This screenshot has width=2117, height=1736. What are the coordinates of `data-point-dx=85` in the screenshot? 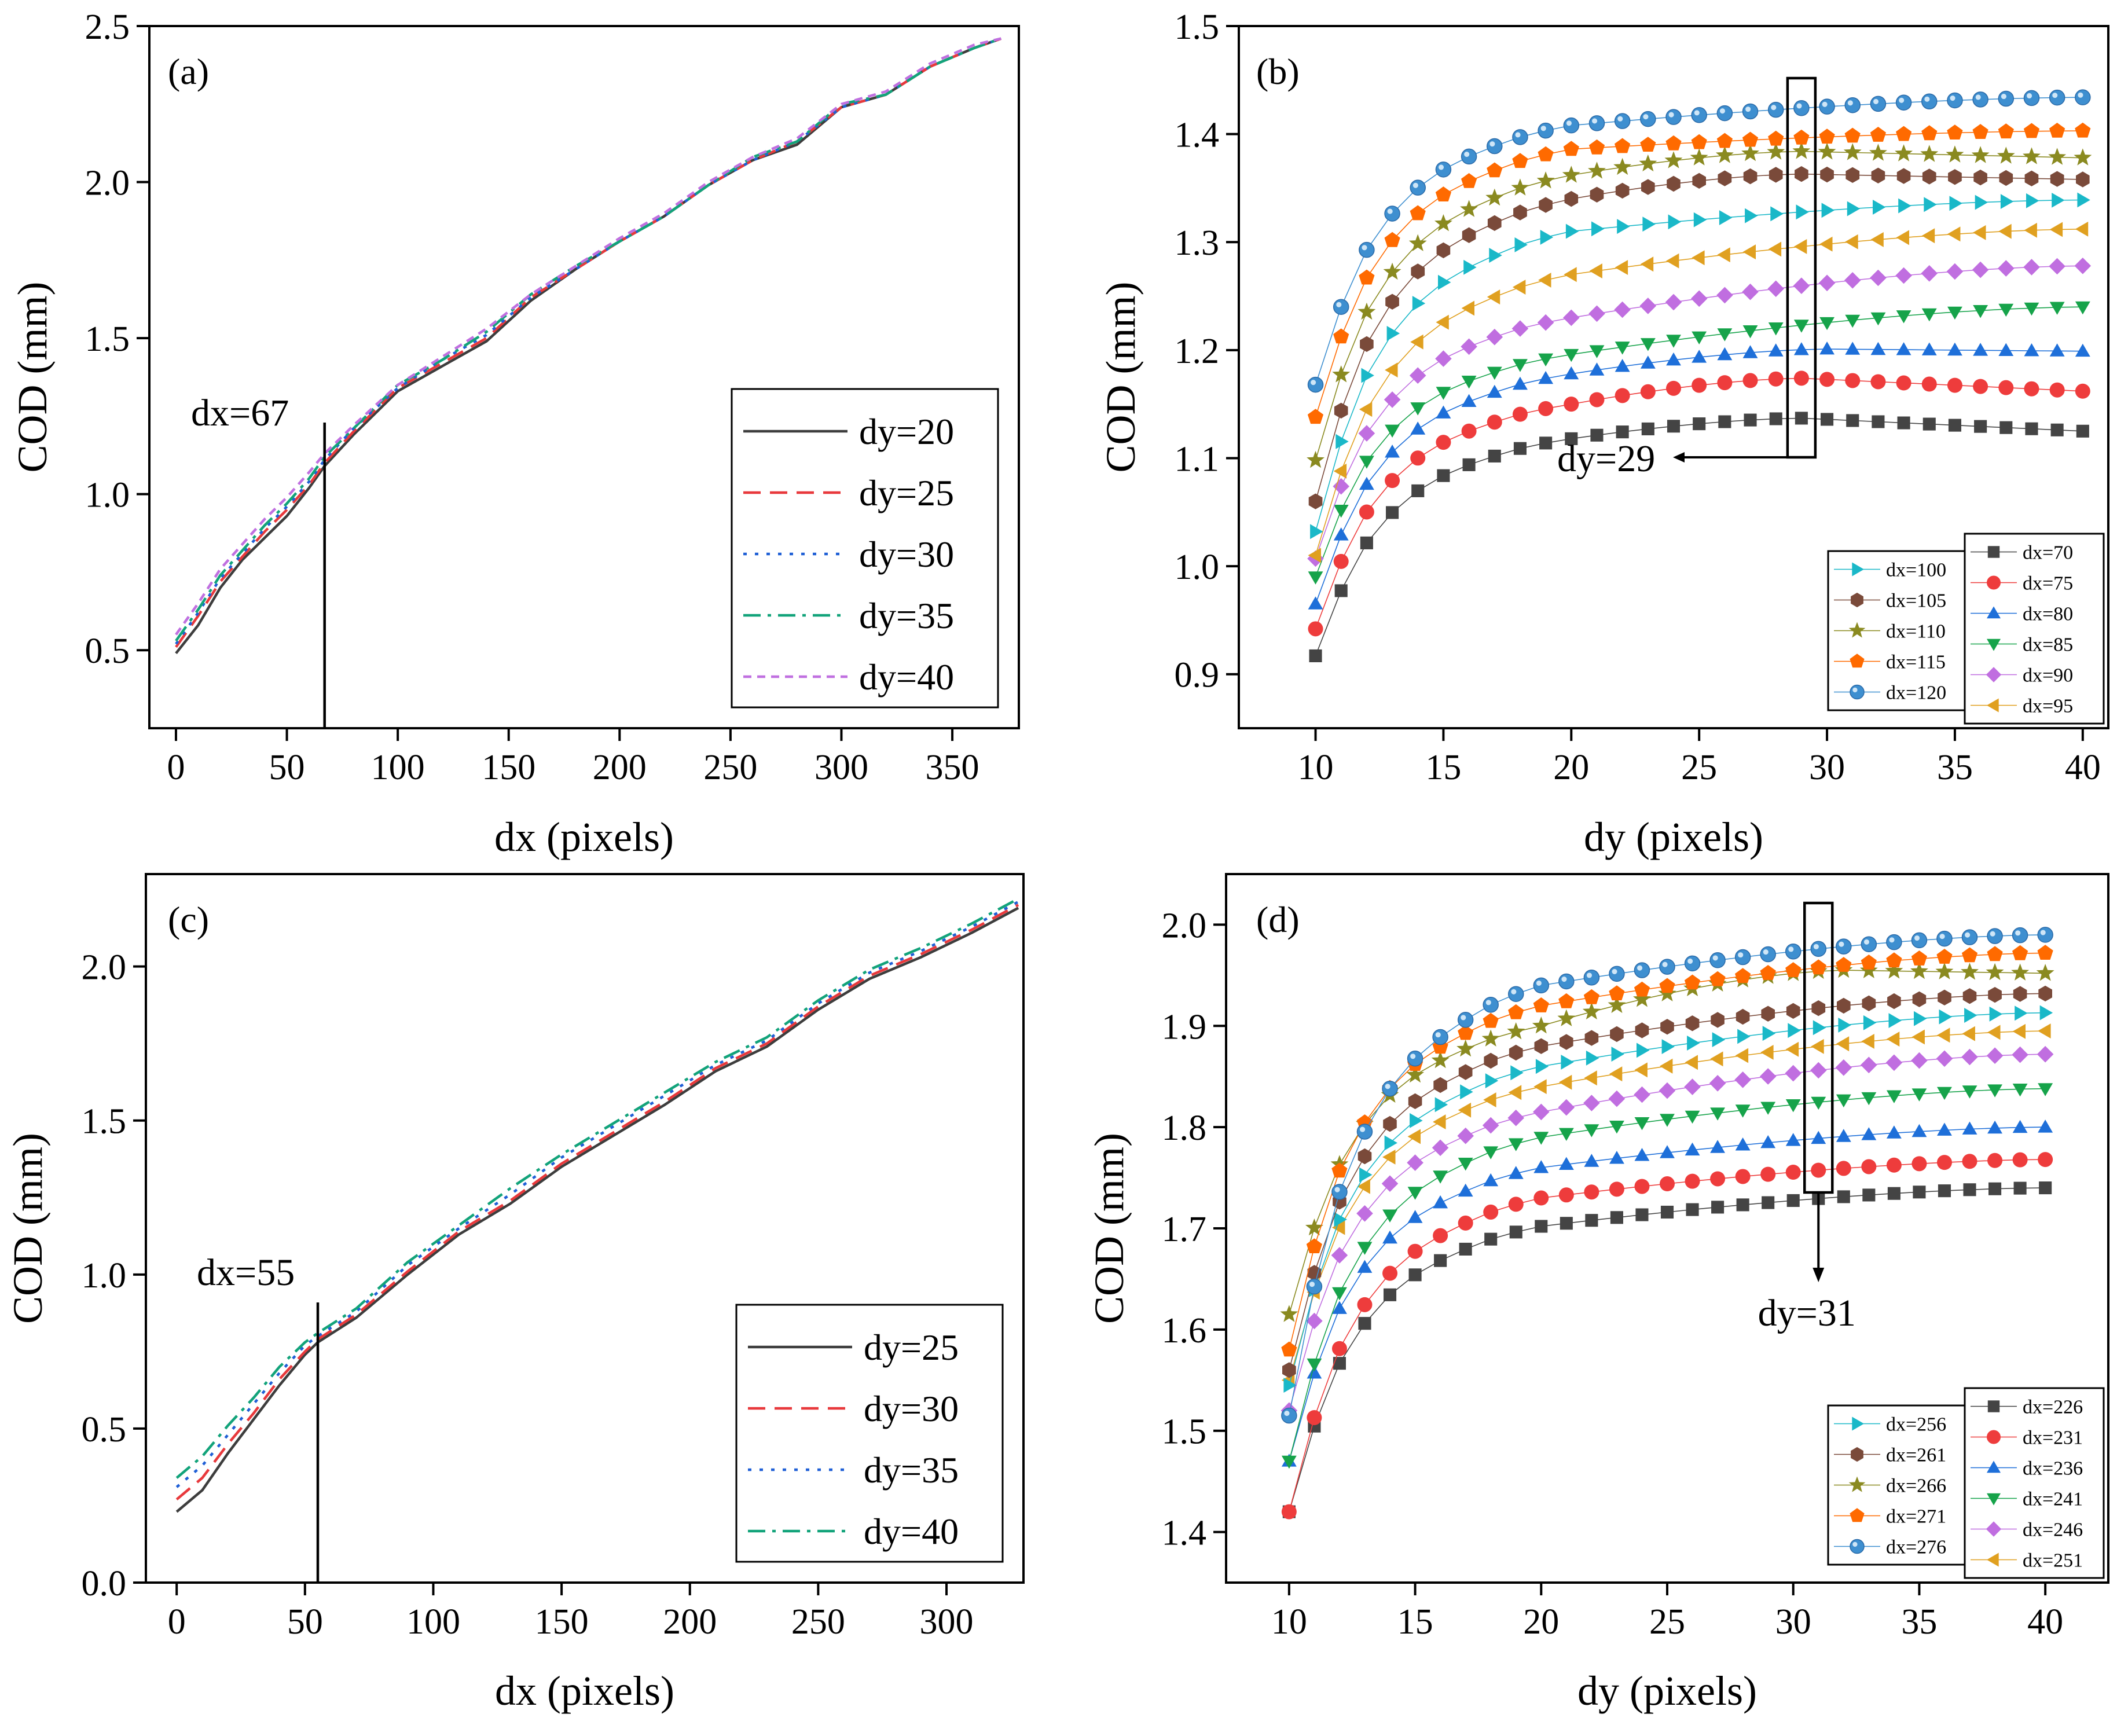 It's located at (1546, 359).